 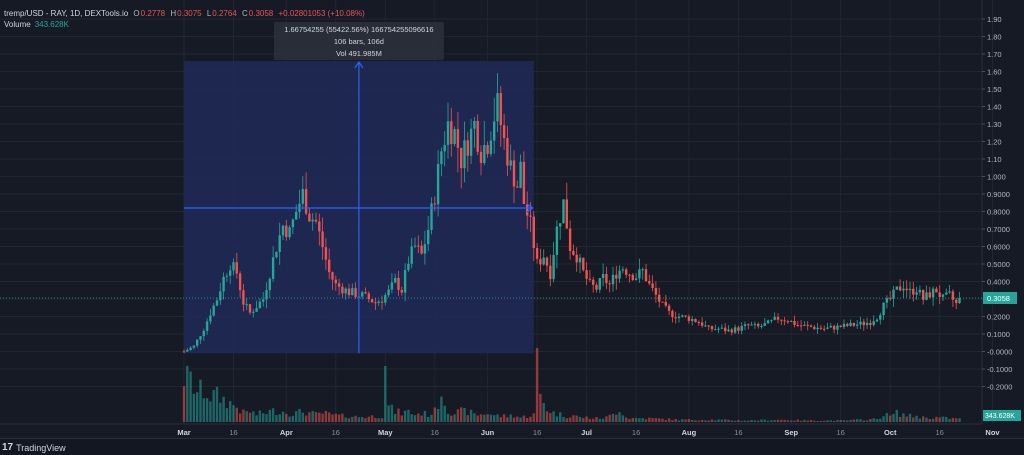 What do you see at coordinates (994, 107) in the screenshot?
I see `price-tick-label: 1.40` at bounding box center [994, 107].